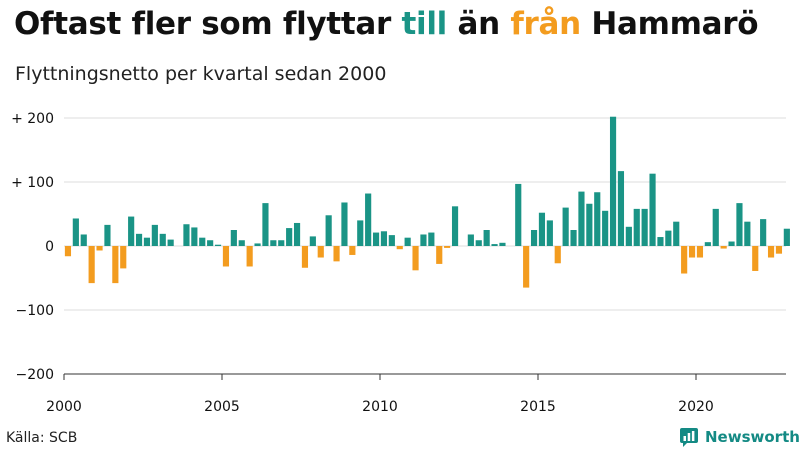  I want to click on title-word-fran: från, so click(545, 24).